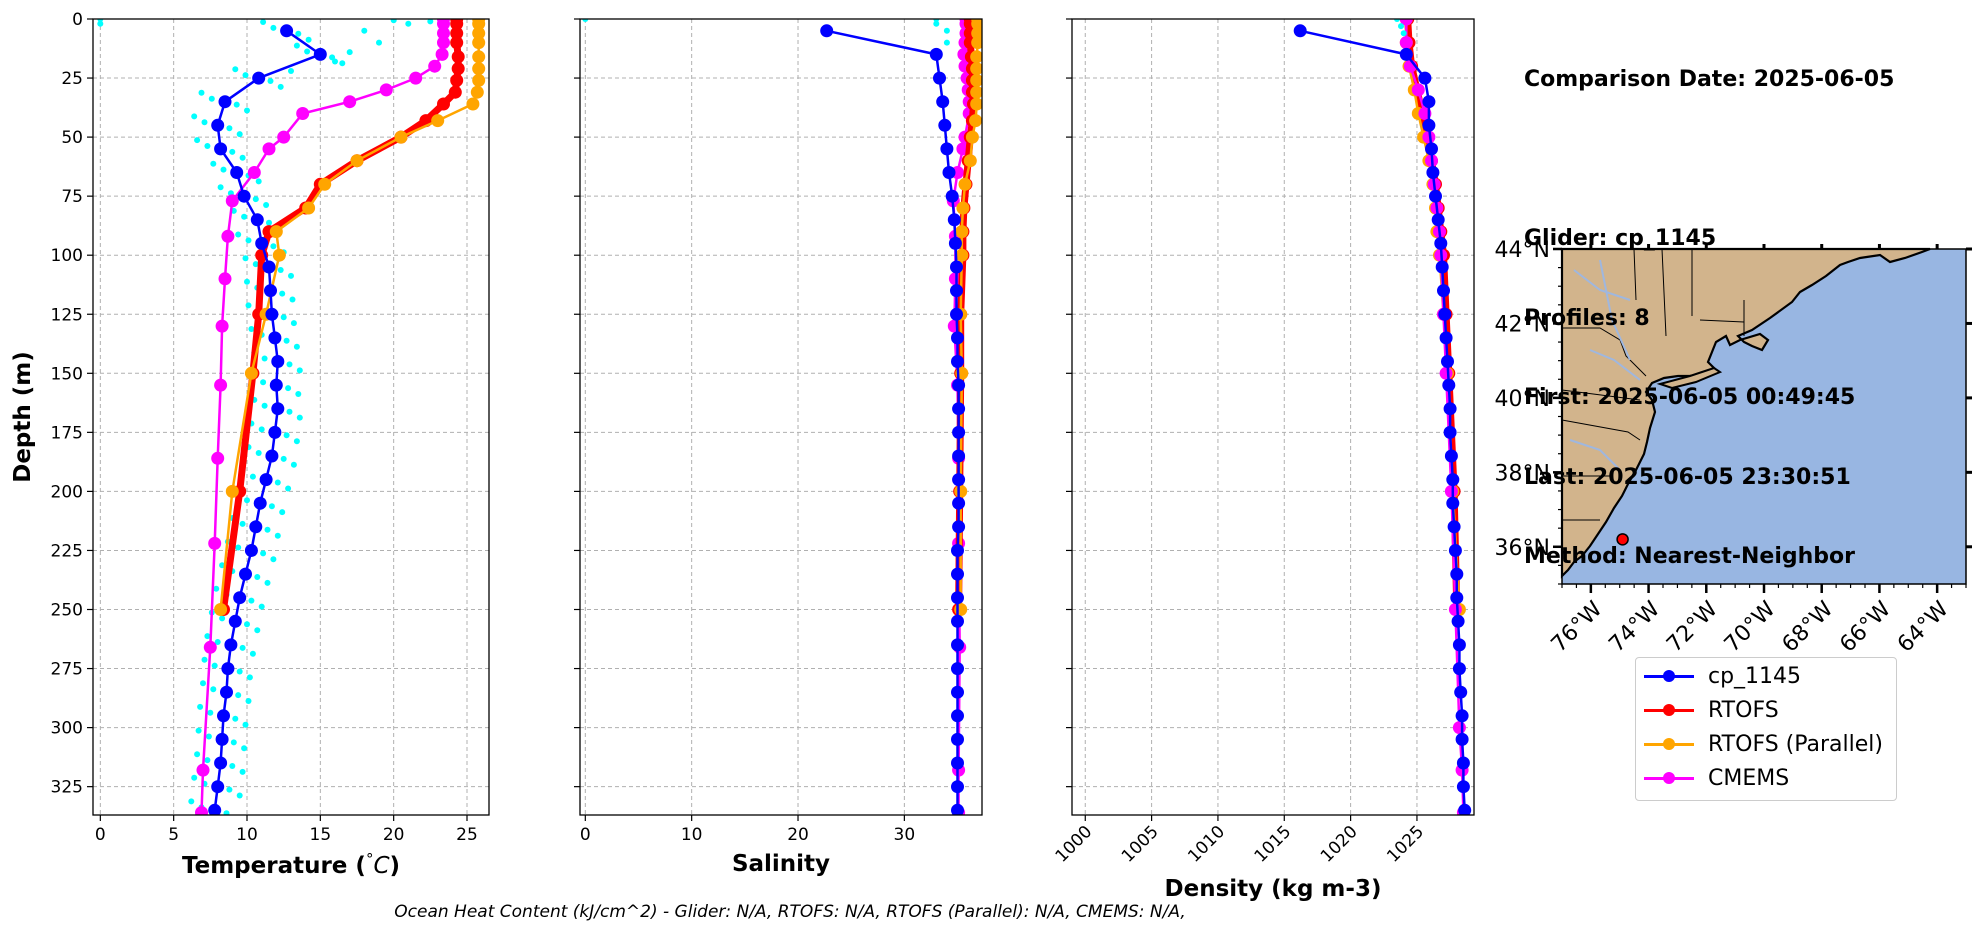 Image resolution: width=1980 pixels, height=934 pixels. Describe the element at coordinates (72, 79) in the screenshot. I see `y-tick-label: 25` at that location.